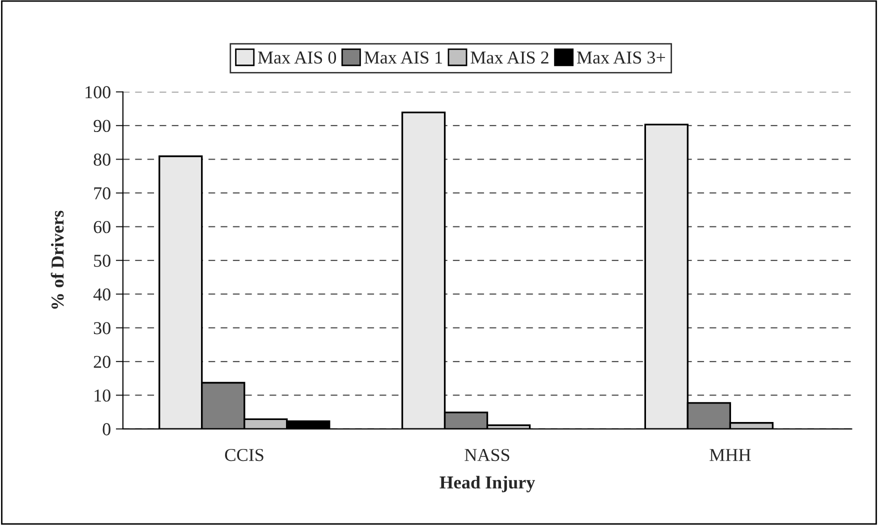 This screenshot has width=878, height=525. What do you see at coordinates (102, 193) in the screenshot?
I see `y-tick-label: 70` at bounding box center [102, 193].